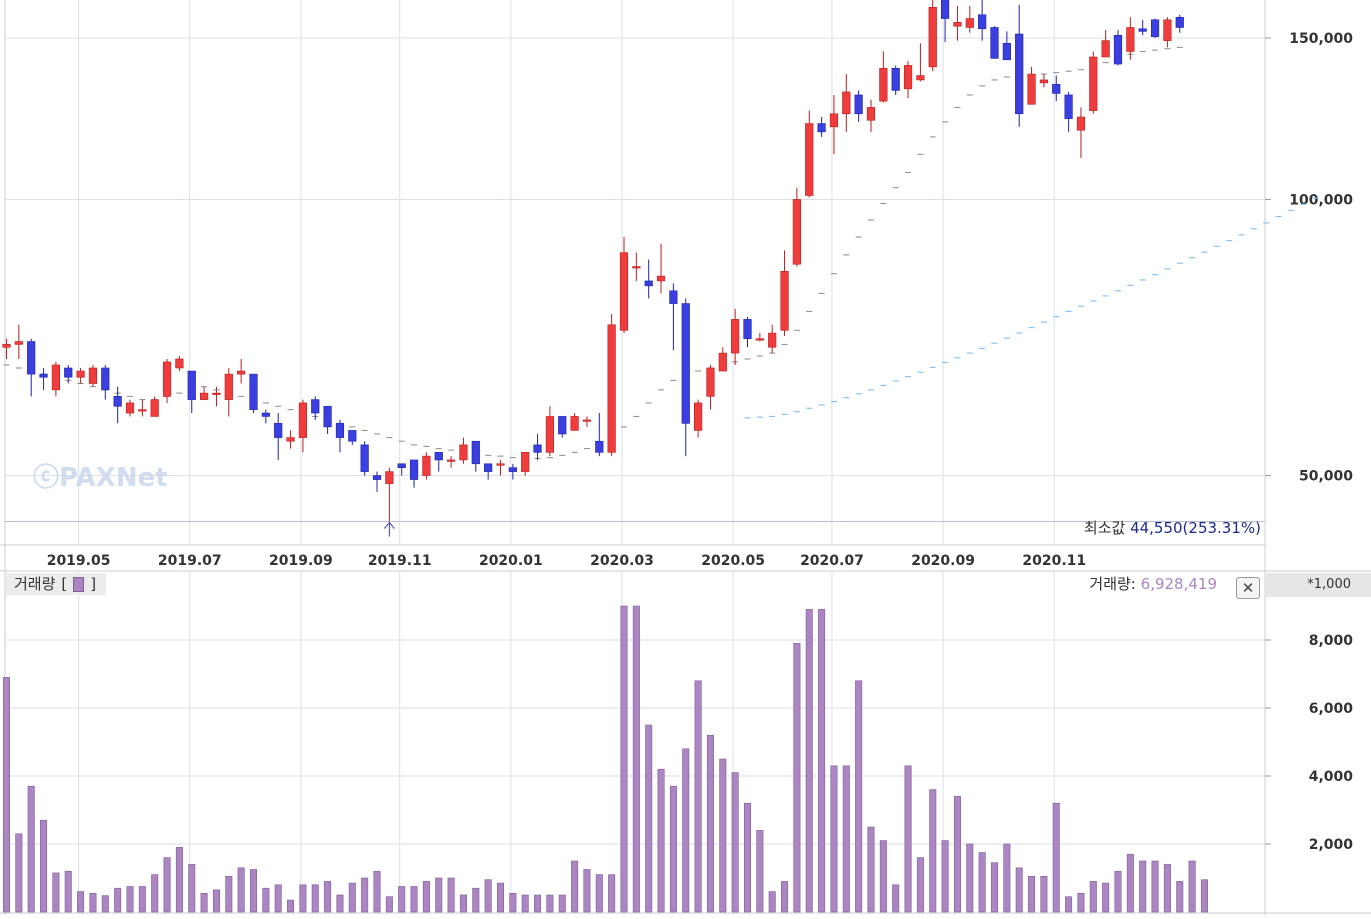 The image size is (1371, 919). Describe the element at coordinates (389, 525) in the screenshot. I see `min-marker-arrow-head` at that location.